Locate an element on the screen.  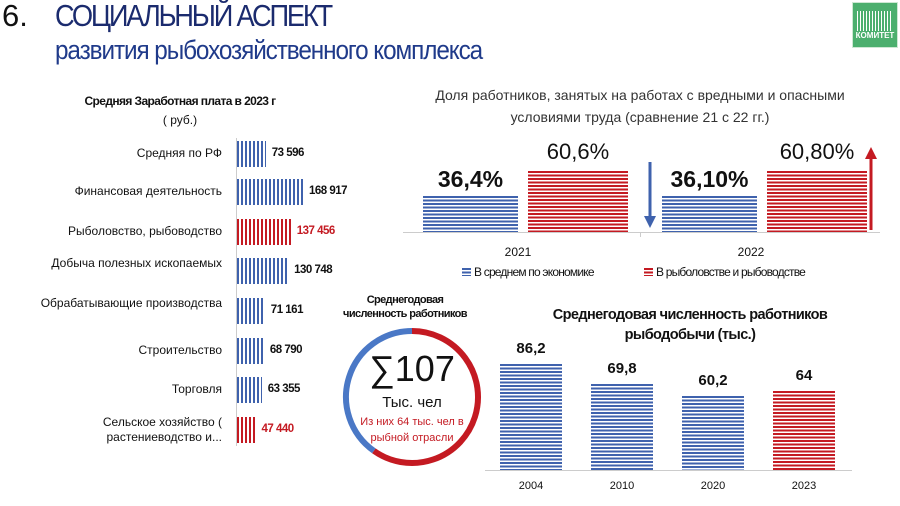
hazard-value-label: 36,4% is located at coordinates (470, 178).